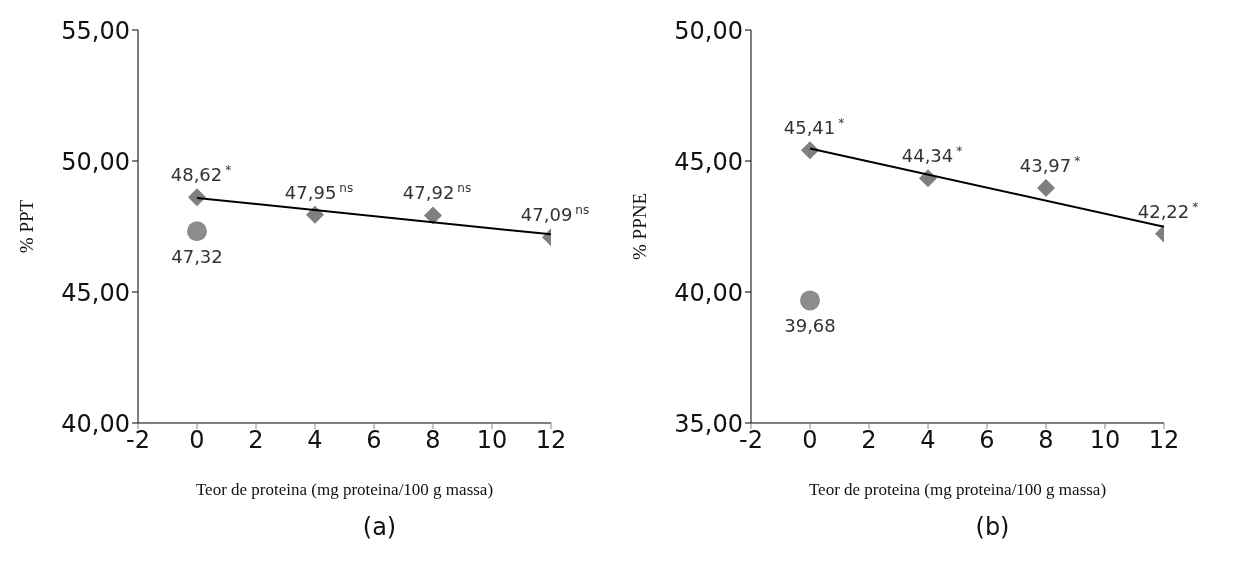 The image size is (1242, 568). Describe the element at coordinates (932, 155) in the screenshot. I see `data-label: 44,34$^{*}$` at that location.